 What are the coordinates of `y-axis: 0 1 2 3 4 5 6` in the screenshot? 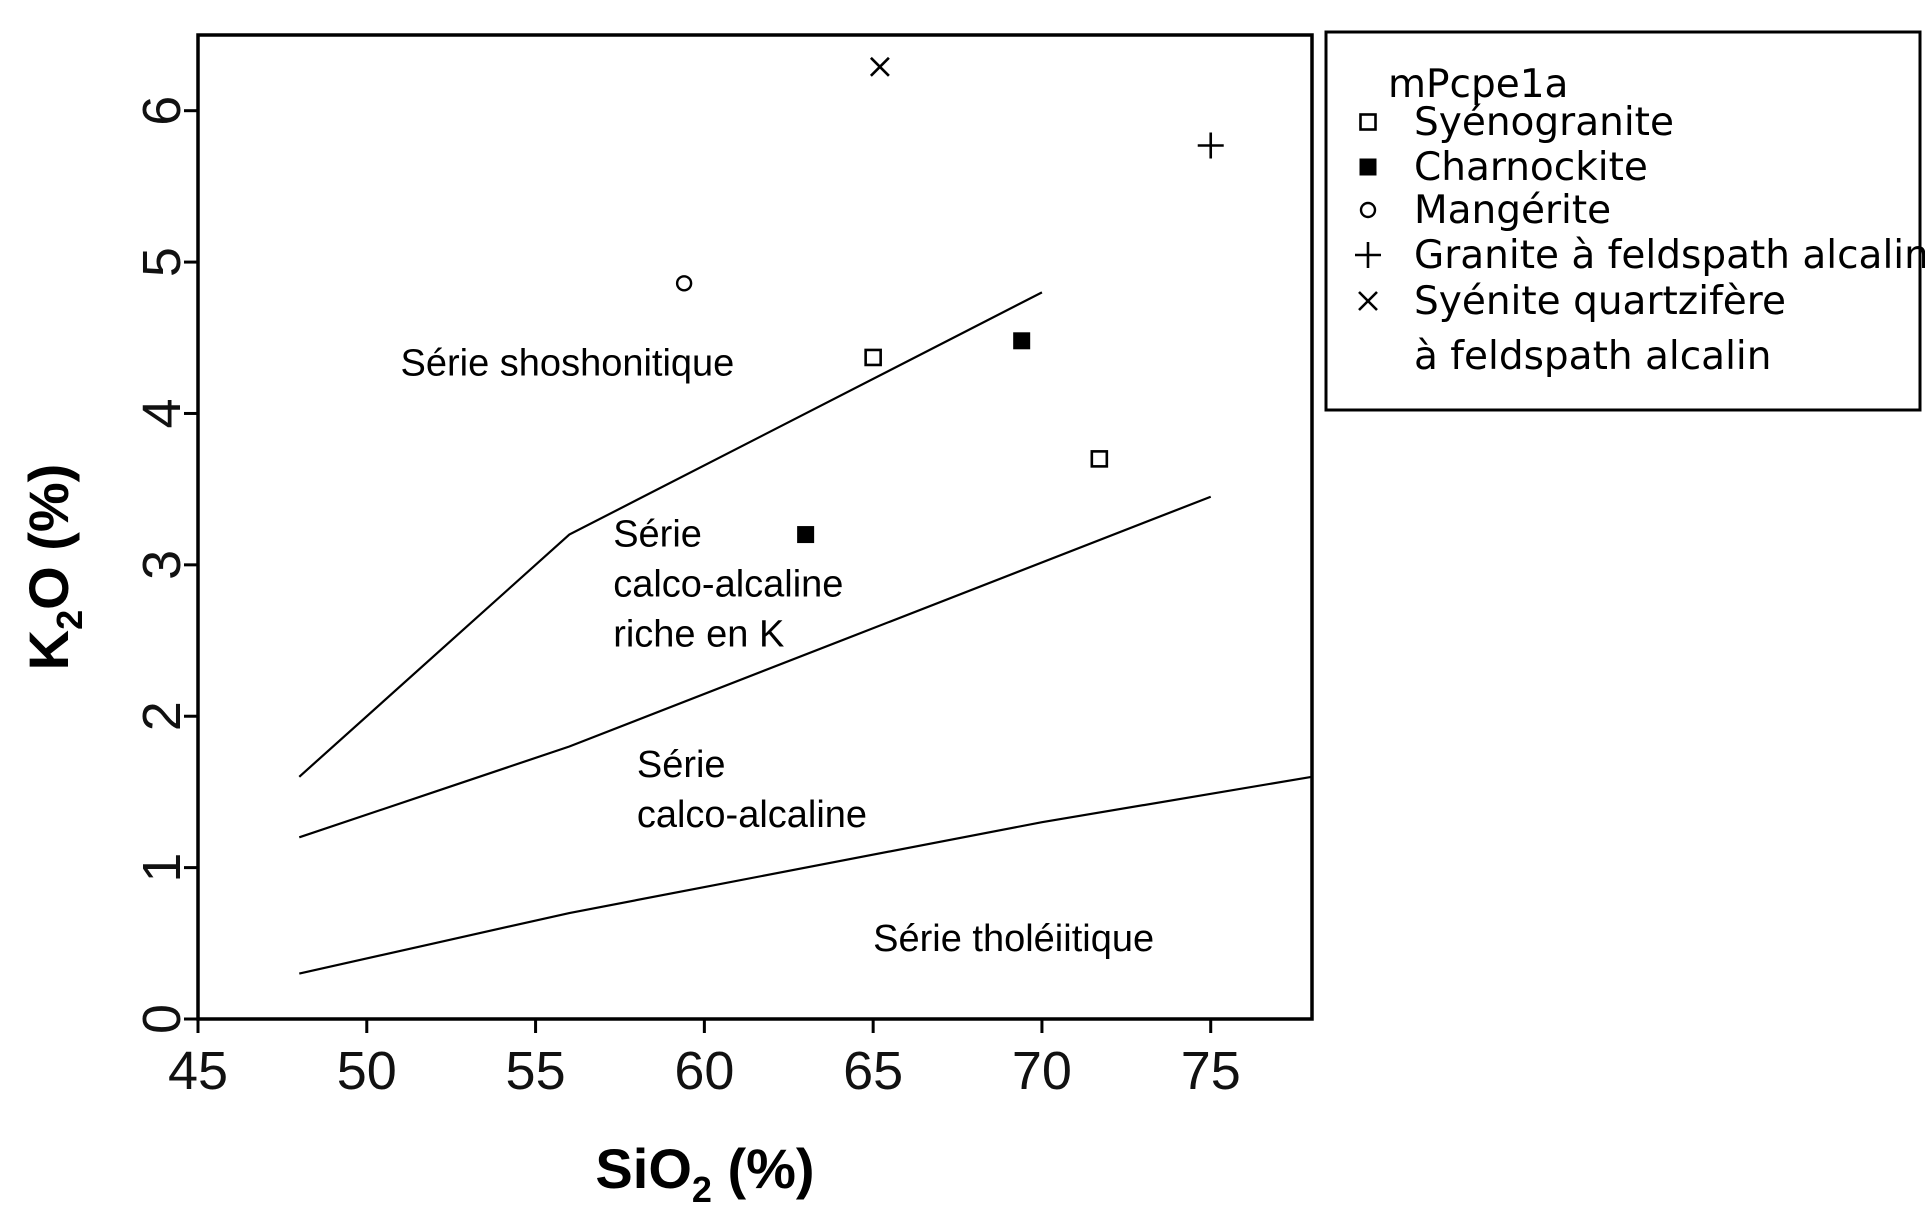 It's located at (165, 565).